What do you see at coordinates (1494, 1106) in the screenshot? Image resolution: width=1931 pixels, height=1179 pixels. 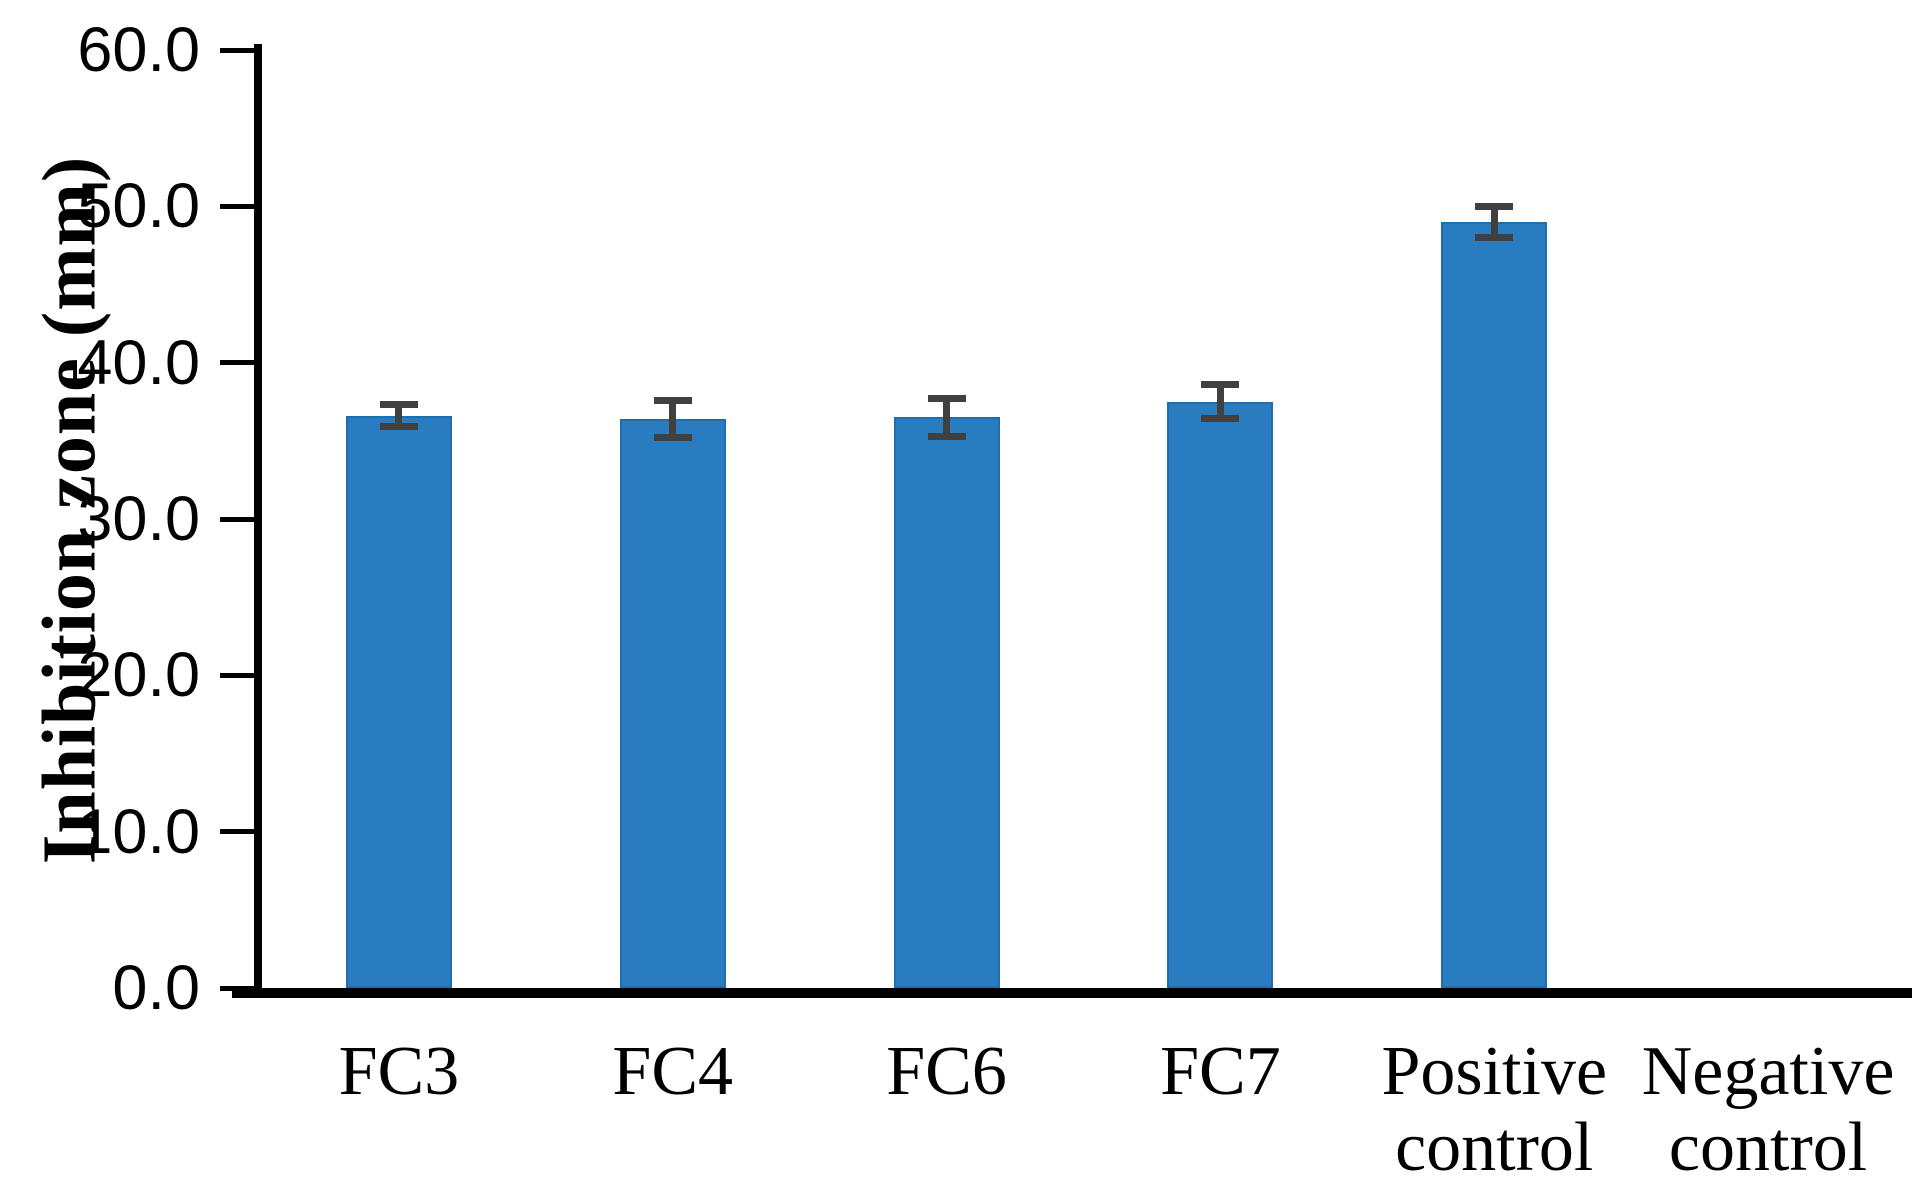 I see `x-category-label-positive-control: Positive control` at bounding box center [1494, 1106].